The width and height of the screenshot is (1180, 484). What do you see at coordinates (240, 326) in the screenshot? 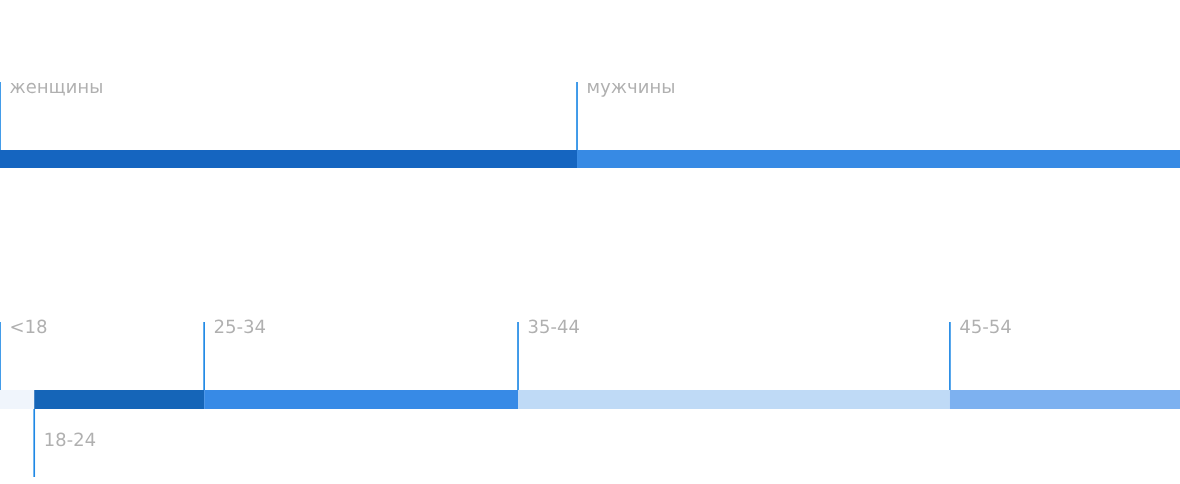
I see `text: 25-34` at bounding box center [240, 326].